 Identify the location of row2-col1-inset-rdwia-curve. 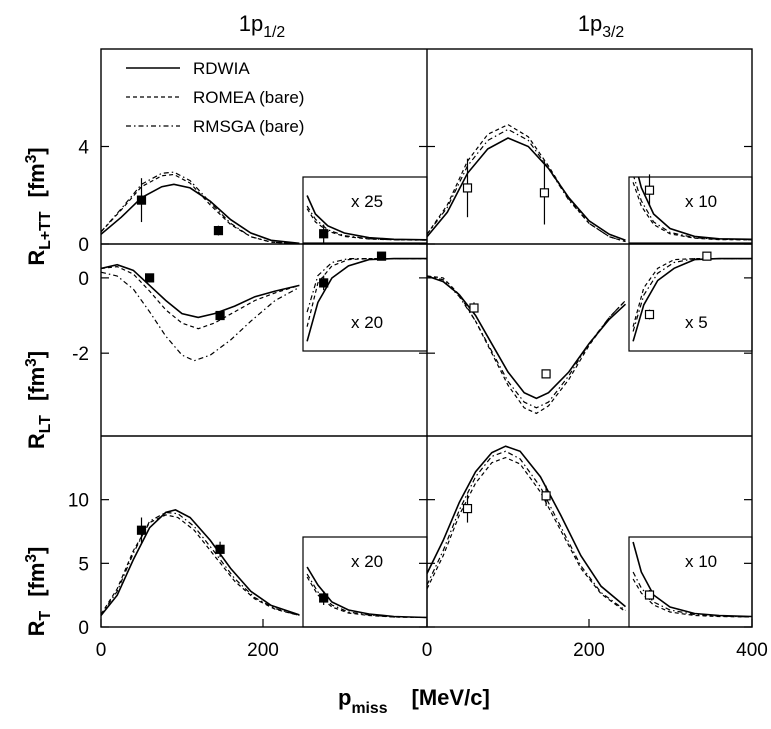
(366, 299).